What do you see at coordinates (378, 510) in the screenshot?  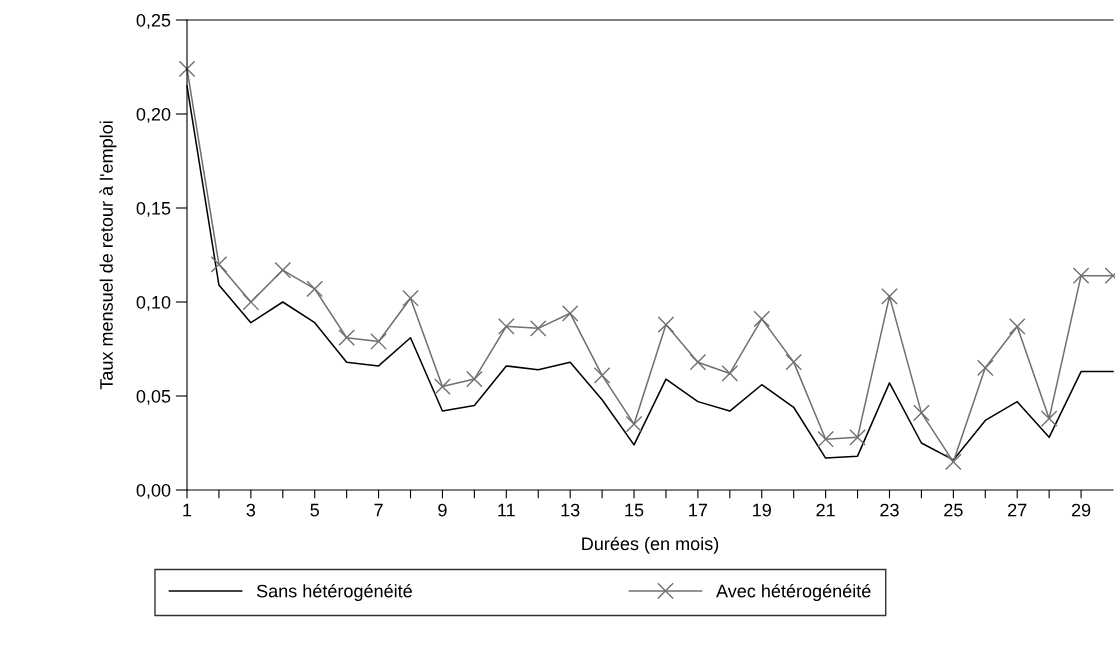 I see `x-tick-label: 7` at bounding box center [378, 510].